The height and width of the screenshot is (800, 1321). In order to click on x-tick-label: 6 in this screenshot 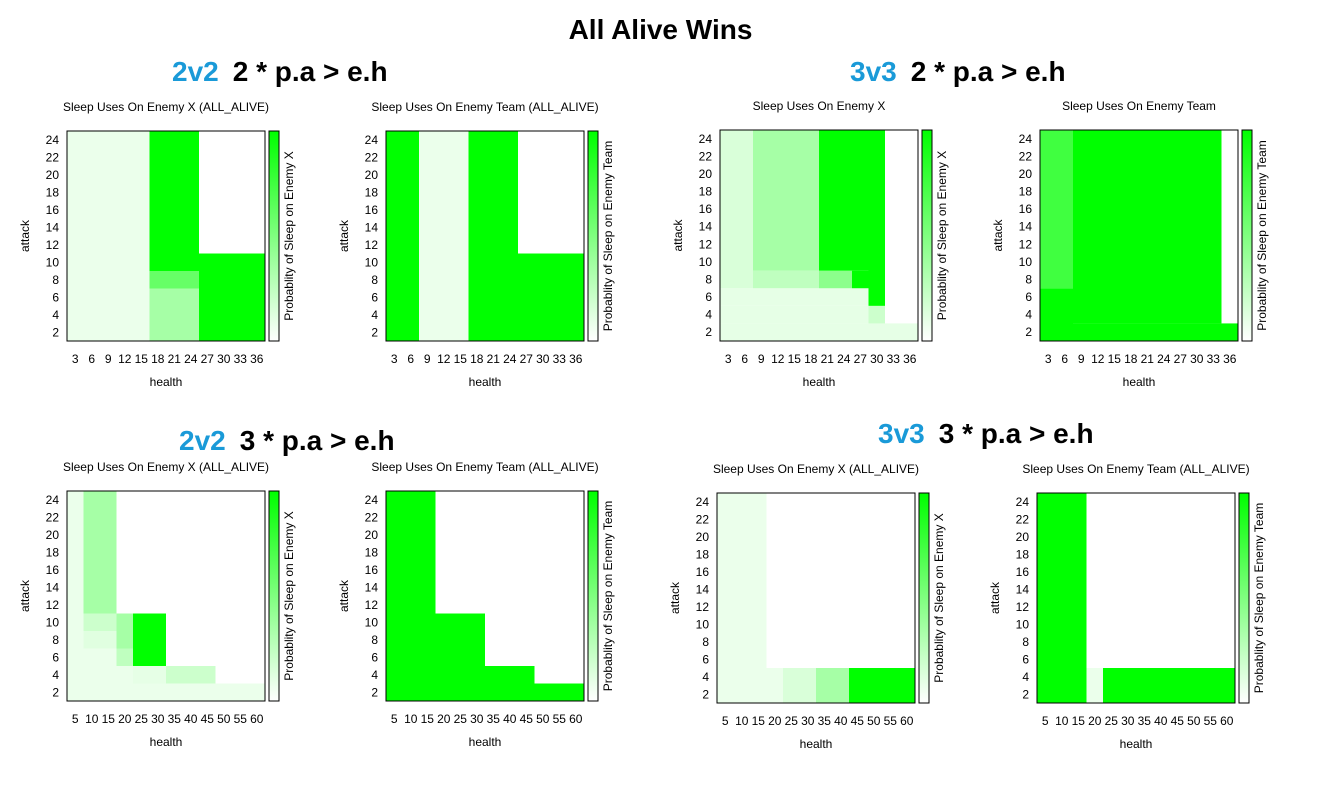, I will do `click(91, 359)`.